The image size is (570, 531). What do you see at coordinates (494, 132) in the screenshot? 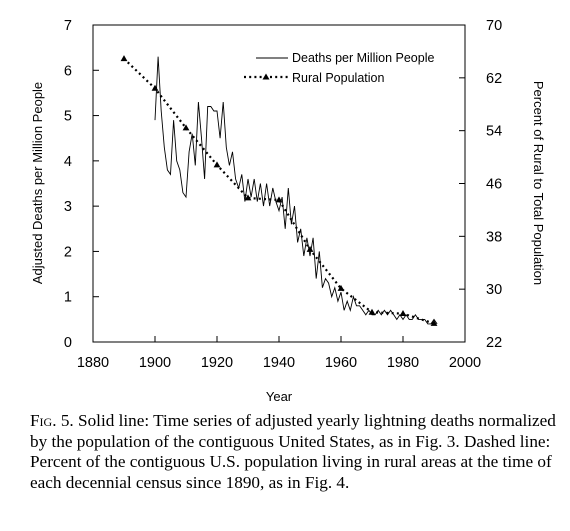
I see `y-right-tick-label-4: 54` at bounding box center [494, 132].